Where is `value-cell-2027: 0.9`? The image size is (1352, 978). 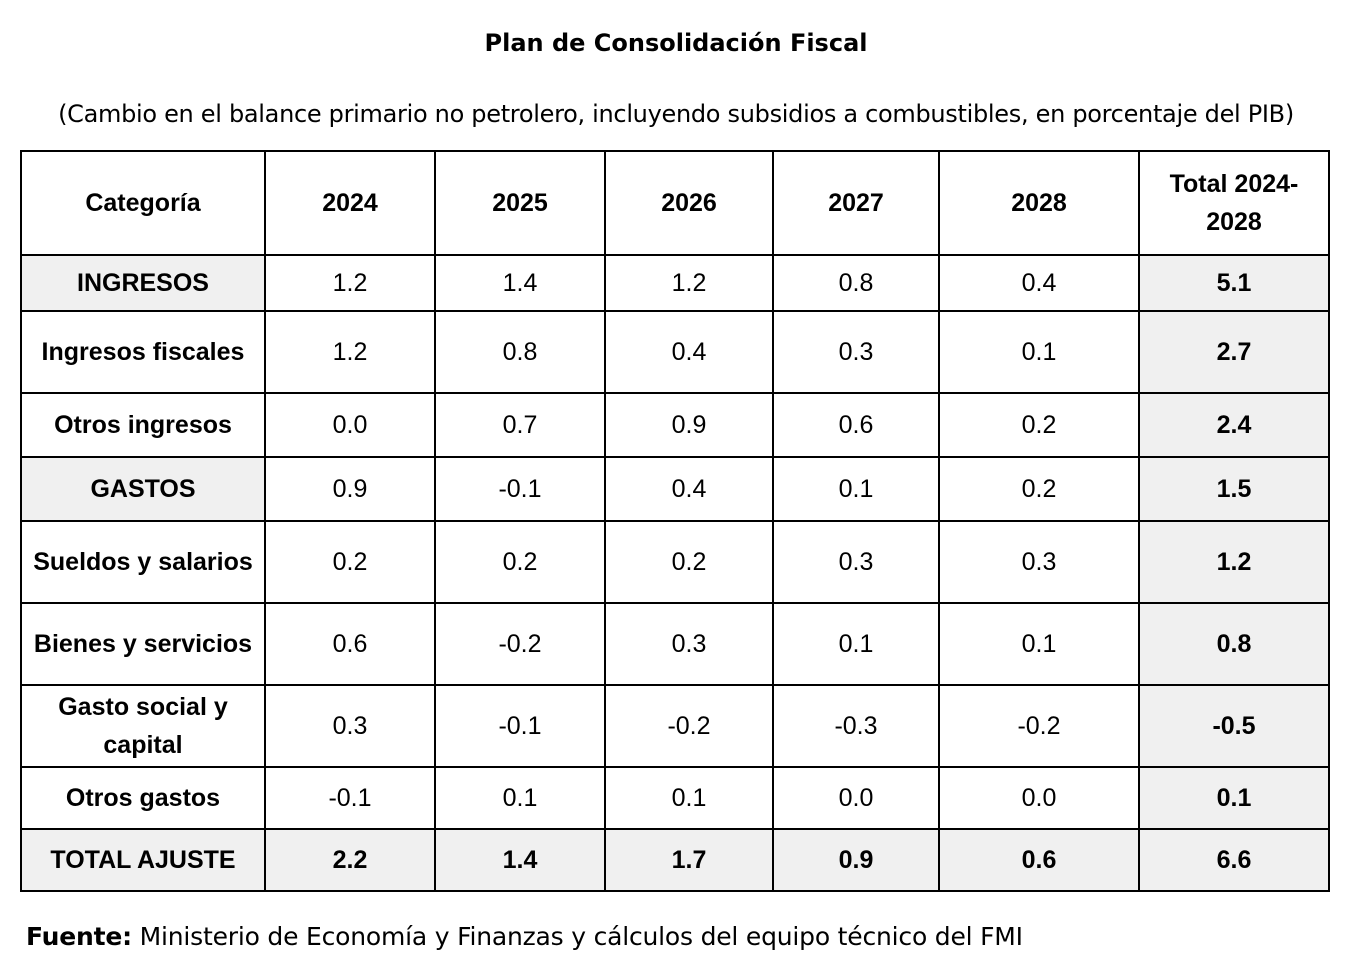 value-cell-2027: 0.9 is located at coordinates (856, 860).